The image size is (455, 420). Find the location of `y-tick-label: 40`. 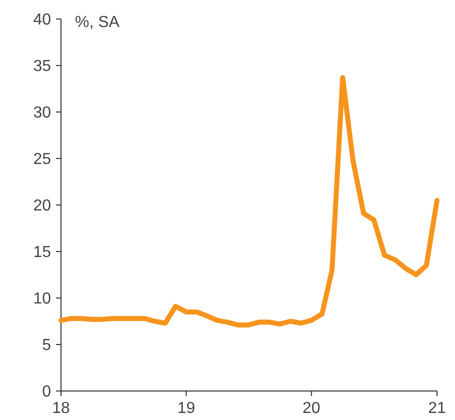

y-tick-label: 40 is located at coordinates (42, 20).